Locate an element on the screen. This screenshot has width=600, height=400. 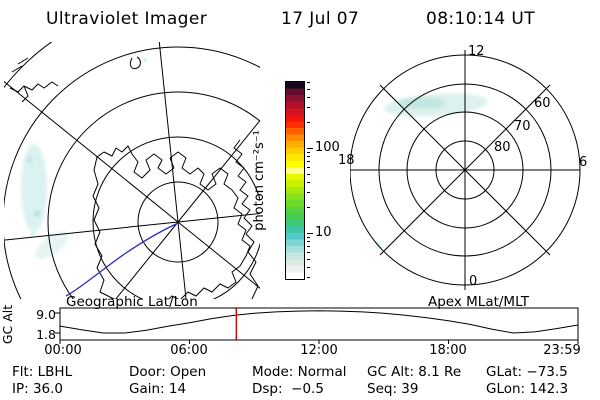
axis-ticks is located at coordinates (317, 328).